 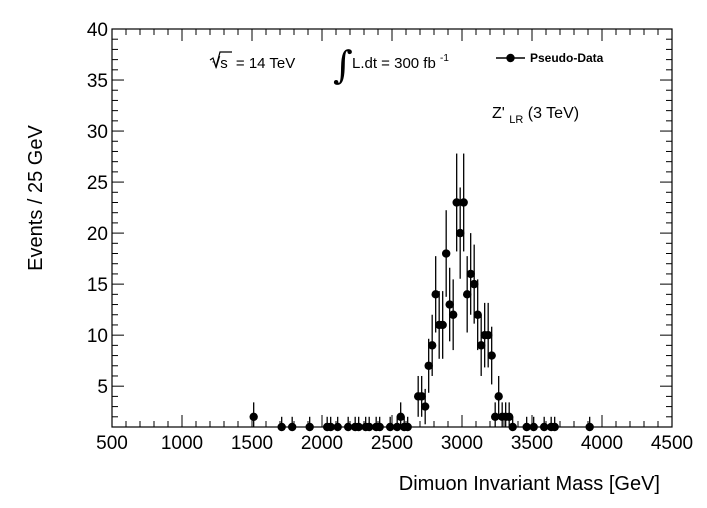 What do you see at coordinates (394, 63) in the screenshot?
I see `luminosity-value: L.dt = 300 fb` at bounding box center [394, 63].